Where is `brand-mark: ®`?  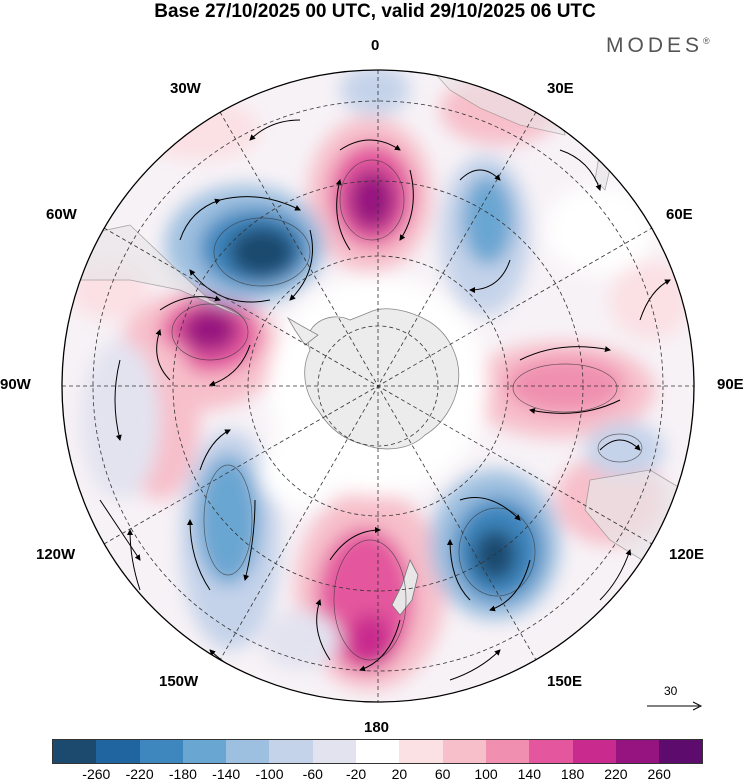
brand-mark: ® is located at coordinates (706, 41).